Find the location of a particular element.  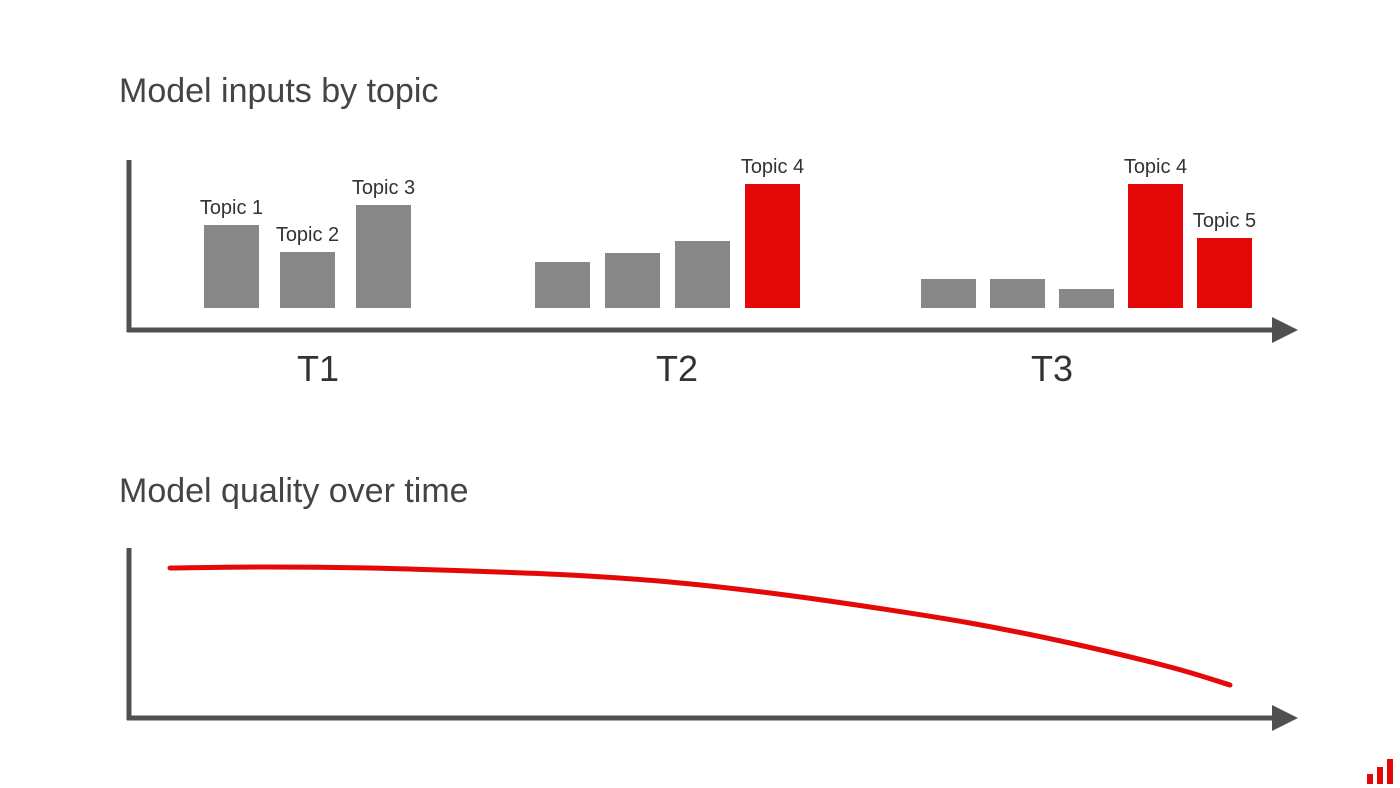

group-label-t3: T3 is located at coordinates (1052, 368).